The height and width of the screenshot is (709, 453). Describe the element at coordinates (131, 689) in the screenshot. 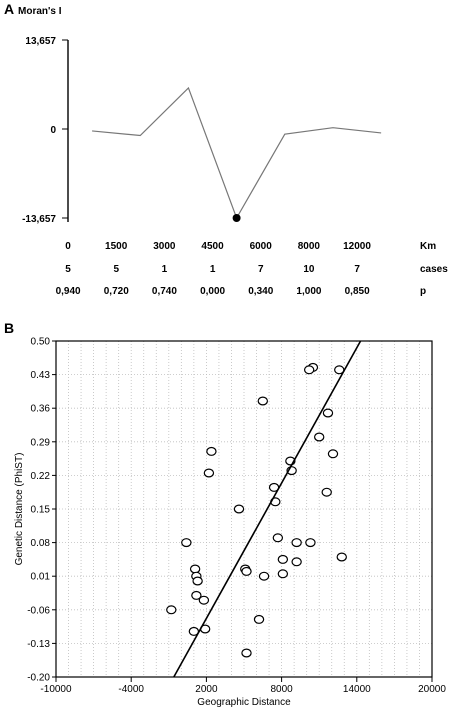

I see `panel-b-xtick-label: -4000` at that location.